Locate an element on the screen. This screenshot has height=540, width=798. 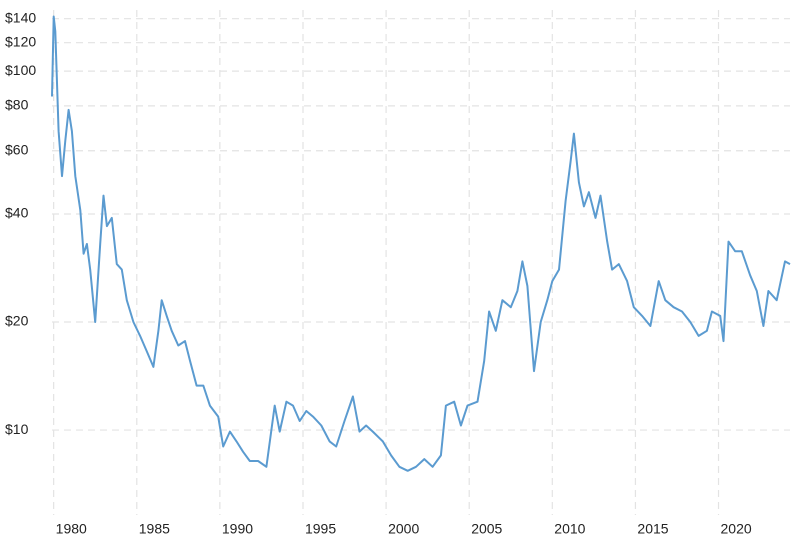
x-tick-label: 2020 is located at coordinates (736, 529).